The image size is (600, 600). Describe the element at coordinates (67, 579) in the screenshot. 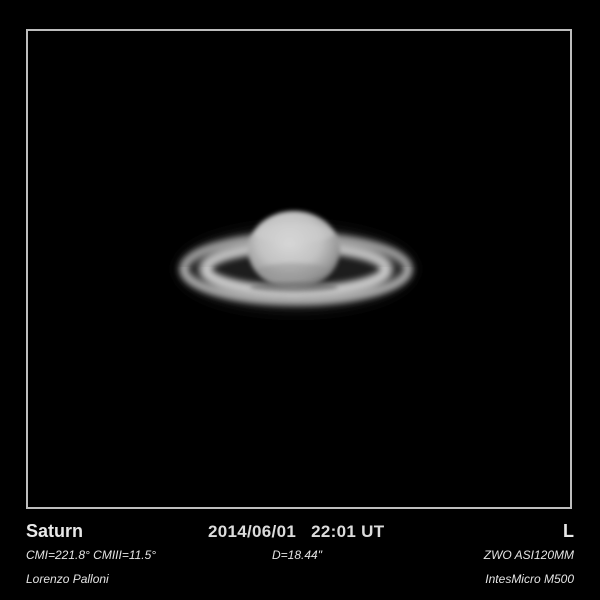

I see `author-name: Lorenzo Palloni` at that location.